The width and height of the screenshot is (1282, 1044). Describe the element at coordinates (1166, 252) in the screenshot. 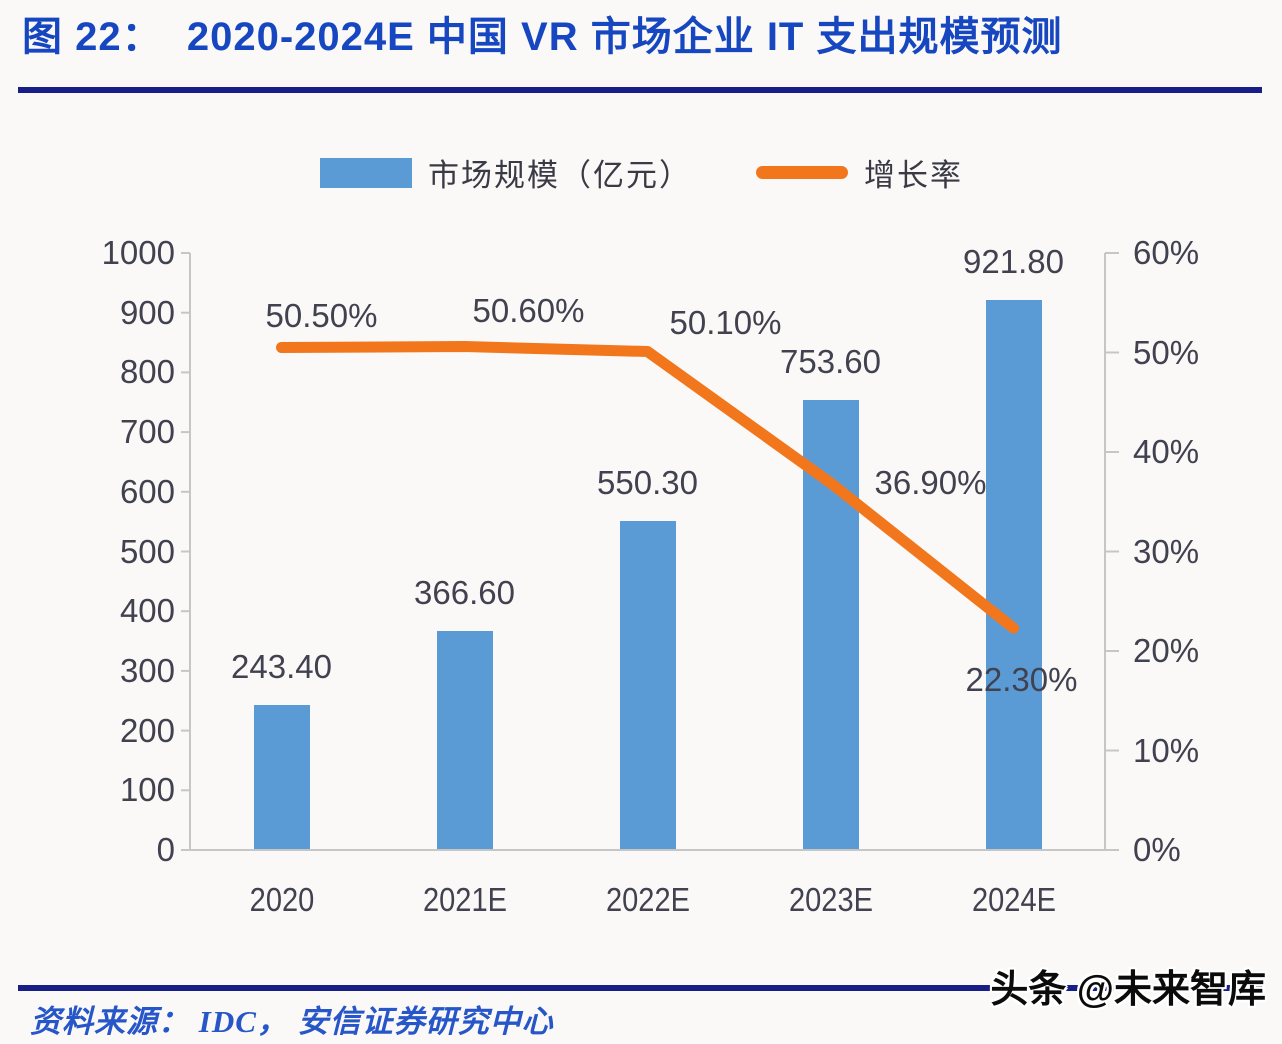

I see `y2-axis-tick-label: 60%` at that location.